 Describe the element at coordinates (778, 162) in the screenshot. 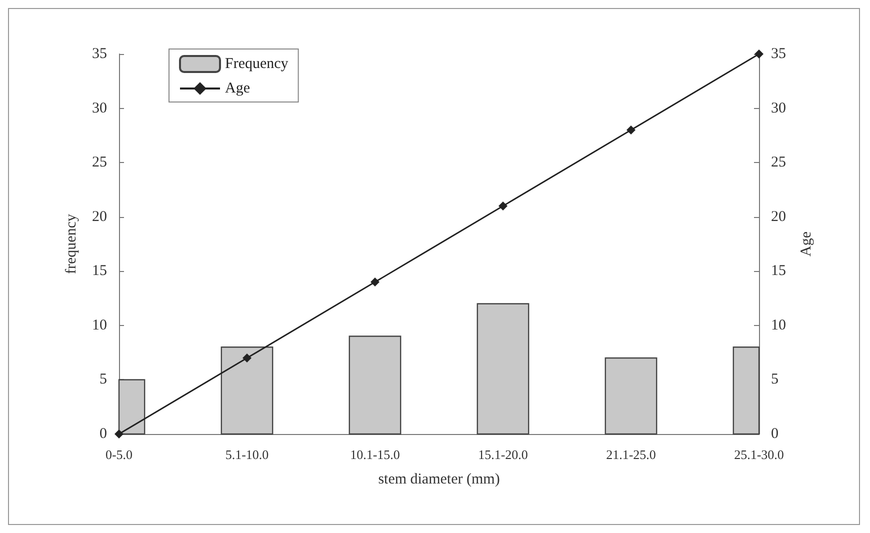

I see `y2-tick-label: 25` at that location.